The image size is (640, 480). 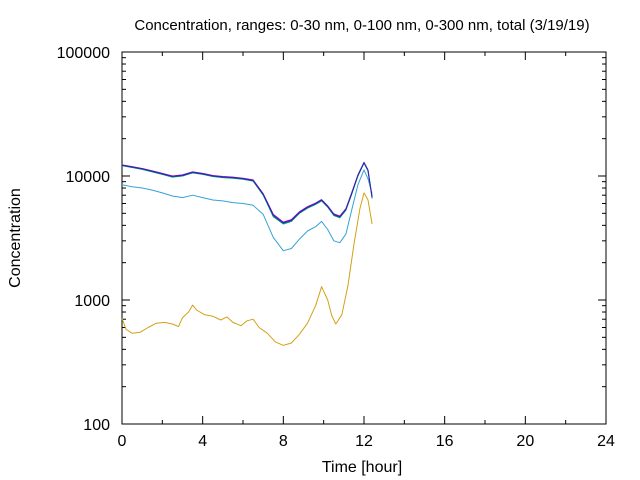 I want to click on y-tick-labels: 100 1000 10000 100000, so click(x=83, y=239).